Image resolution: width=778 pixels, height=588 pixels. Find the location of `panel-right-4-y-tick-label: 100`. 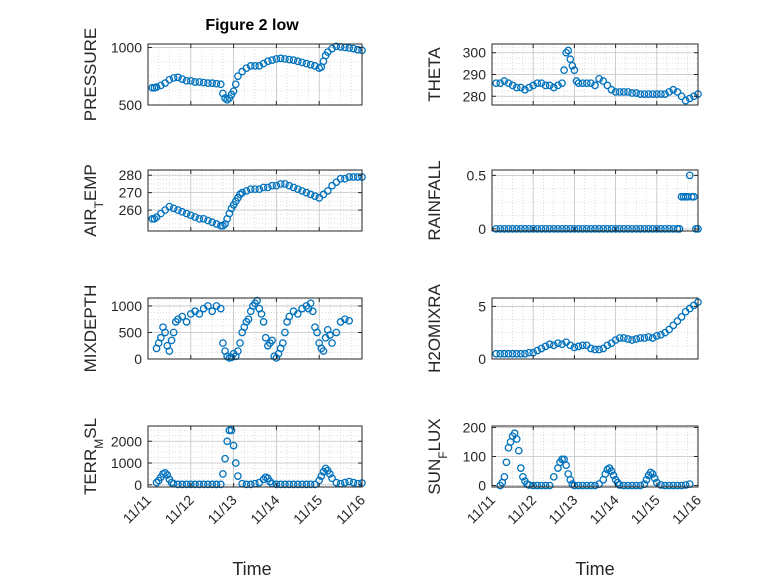

panel-right-4-y-tick-label: 100 is located at coordinates (475, 457).